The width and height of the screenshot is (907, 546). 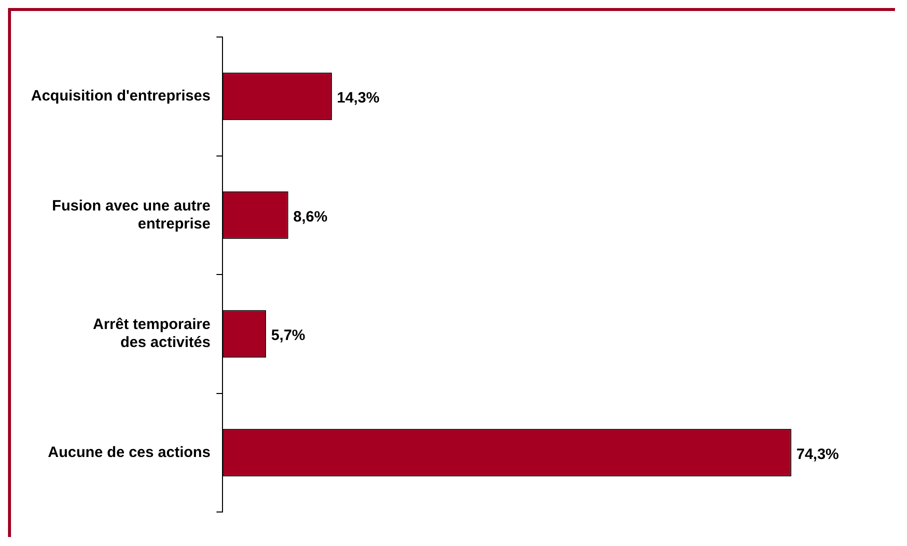 What do you see at coordinates (817, 454) in the screenshot?
I see `data-label: 74,3%` at bounding box center [817, 454].